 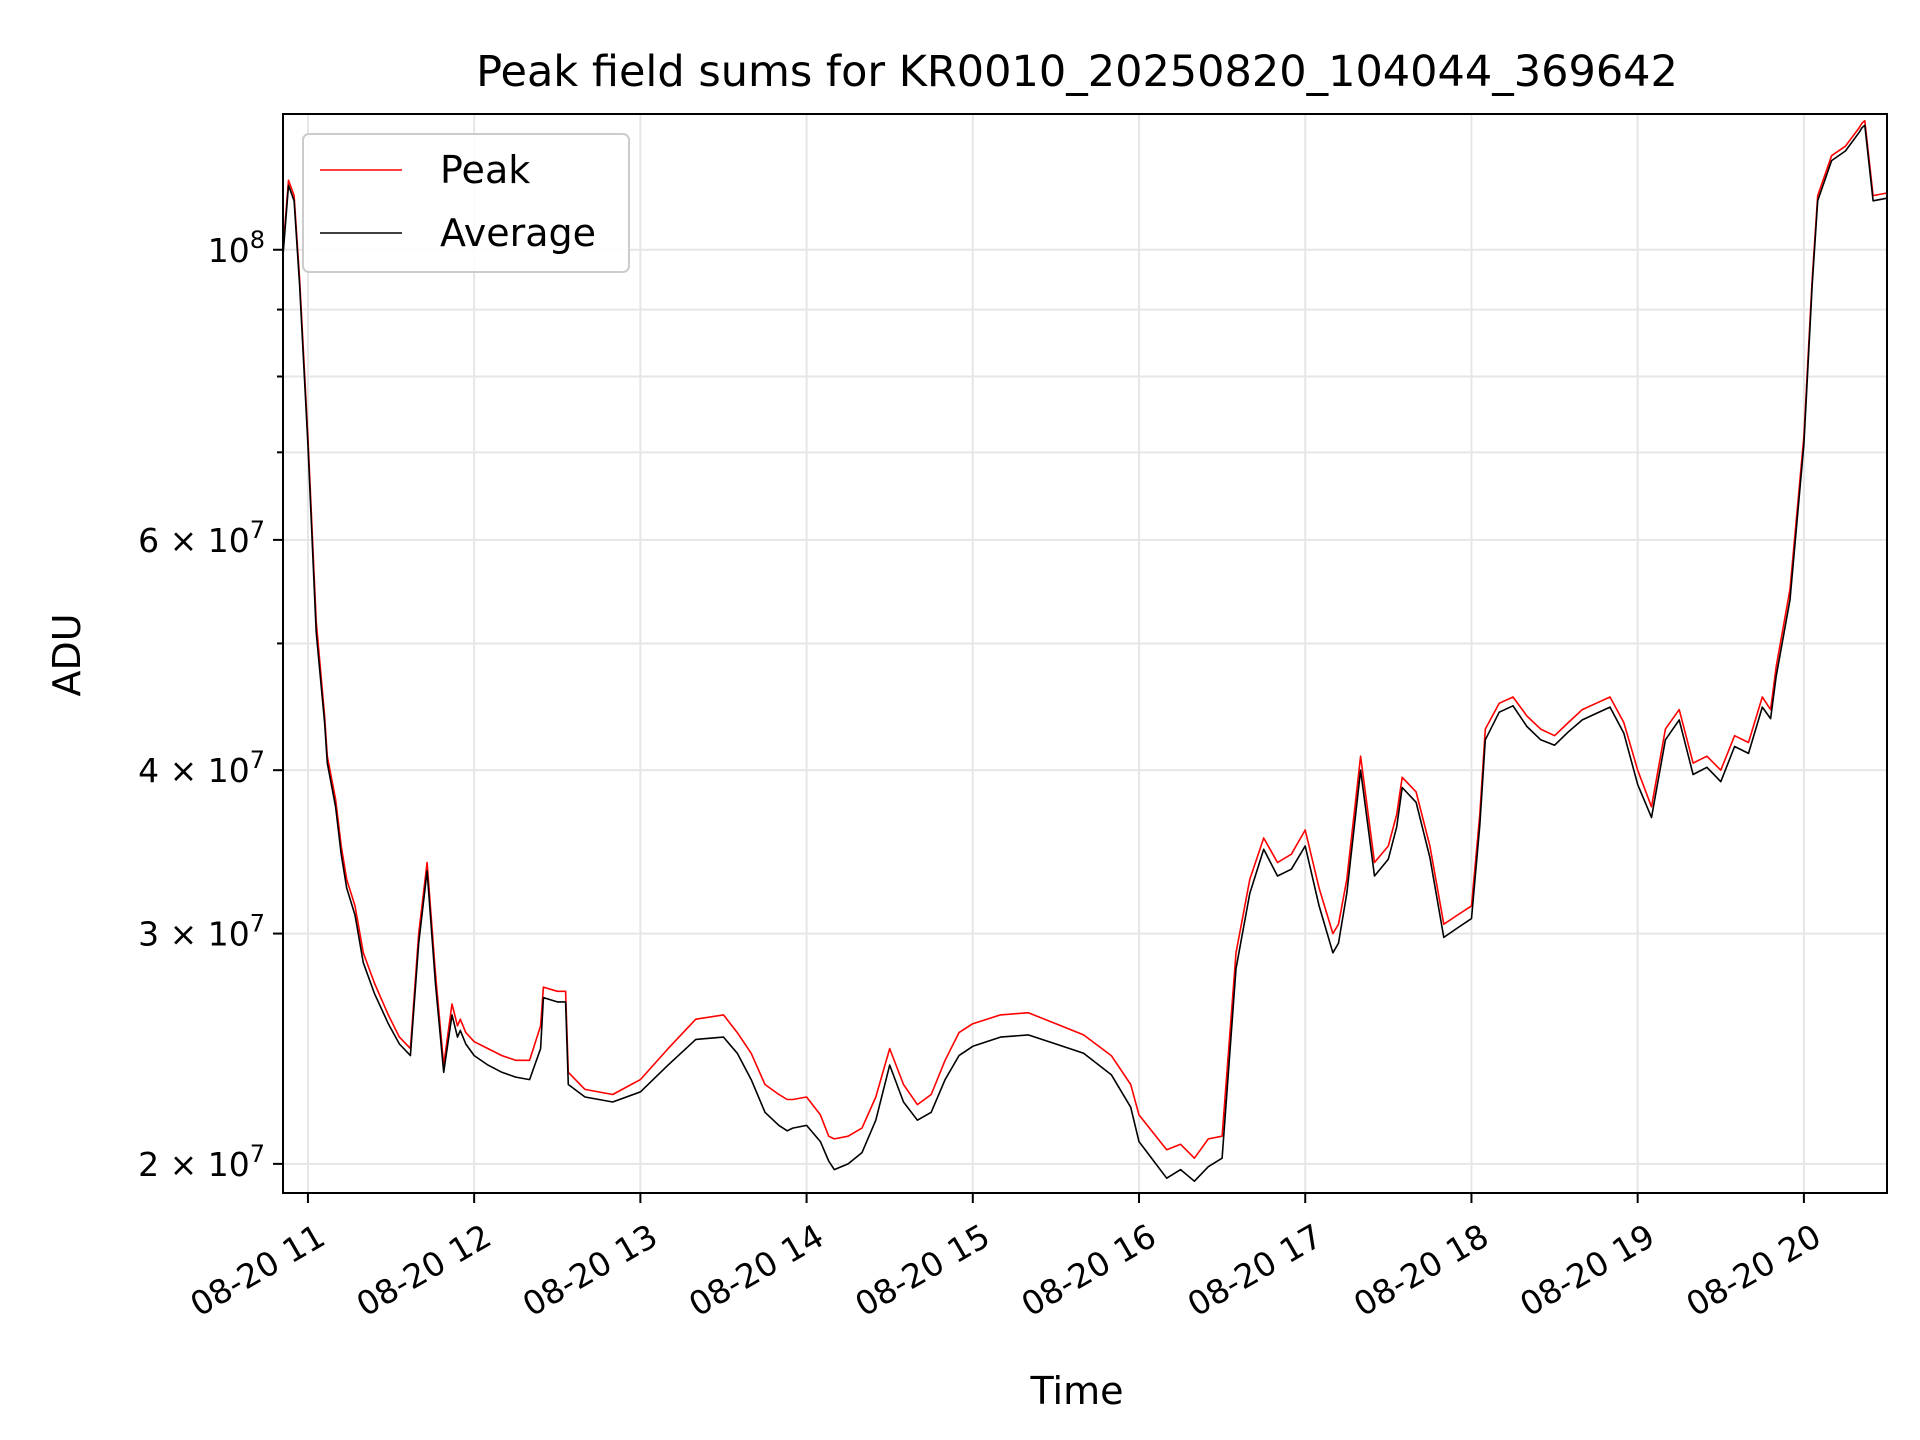 I want to click on y-tick-label: 6 × 107, so click(x=201, y=538).